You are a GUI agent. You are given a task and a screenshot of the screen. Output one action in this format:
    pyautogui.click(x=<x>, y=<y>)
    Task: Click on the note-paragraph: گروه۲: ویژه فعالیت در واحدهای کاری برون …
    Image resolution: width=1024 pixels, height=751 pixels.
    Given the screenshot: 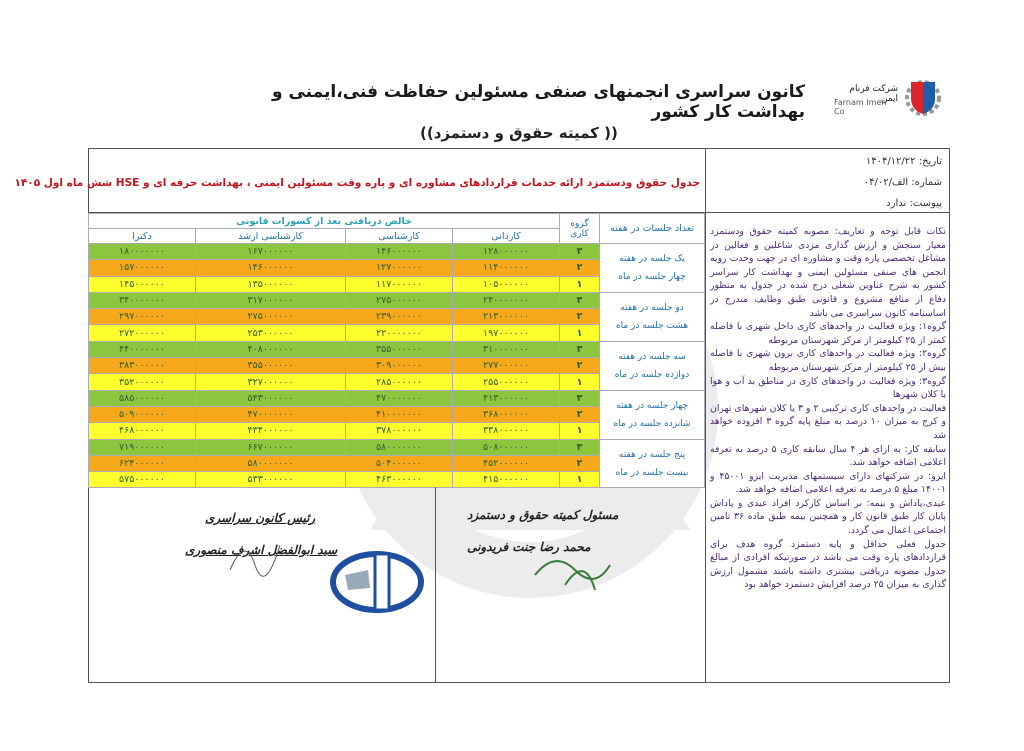 What is the action you would take?
    pyautogui.click(x=828, y=360)
    